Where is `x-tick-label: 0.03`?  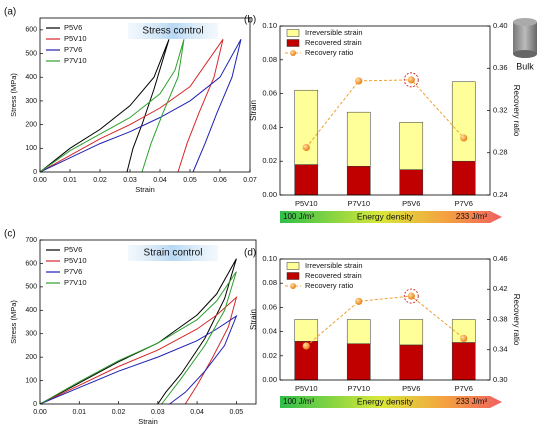
x-tick-label: 0.03 is located at coordinates (158, 412).